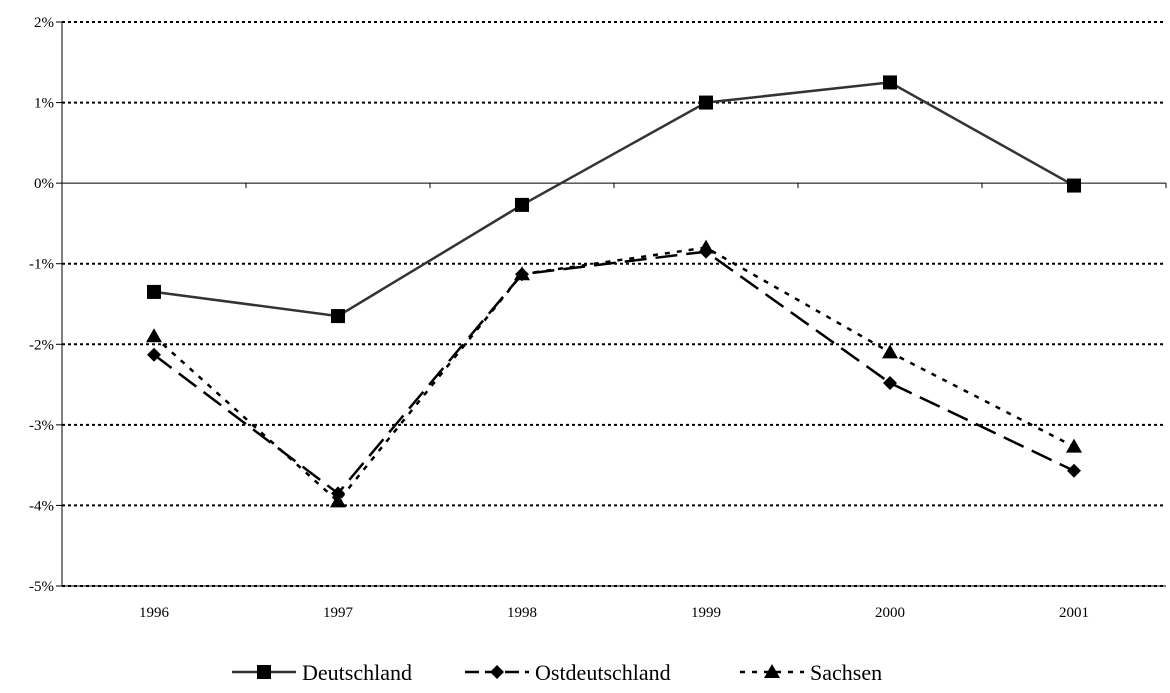  I want to click on legend-label: Sachsen, so click(846, 672).